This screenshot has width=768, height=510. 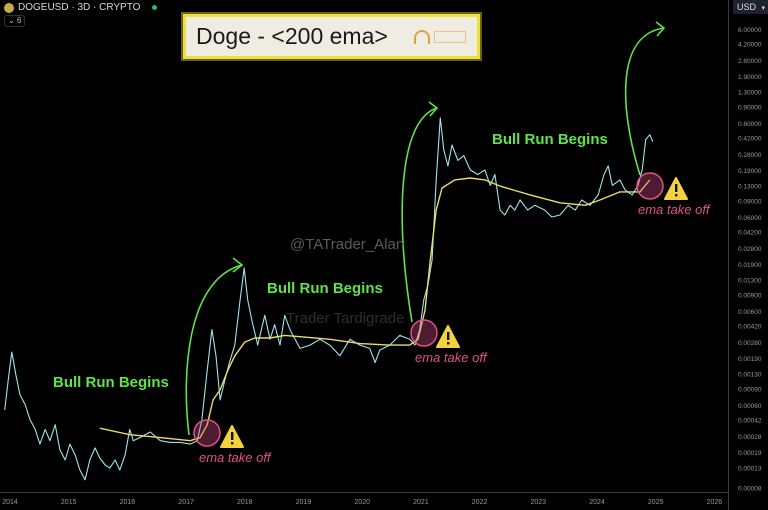 I want to click on chart-title: Doge - <200 ema>, so click(x=292, y=36).